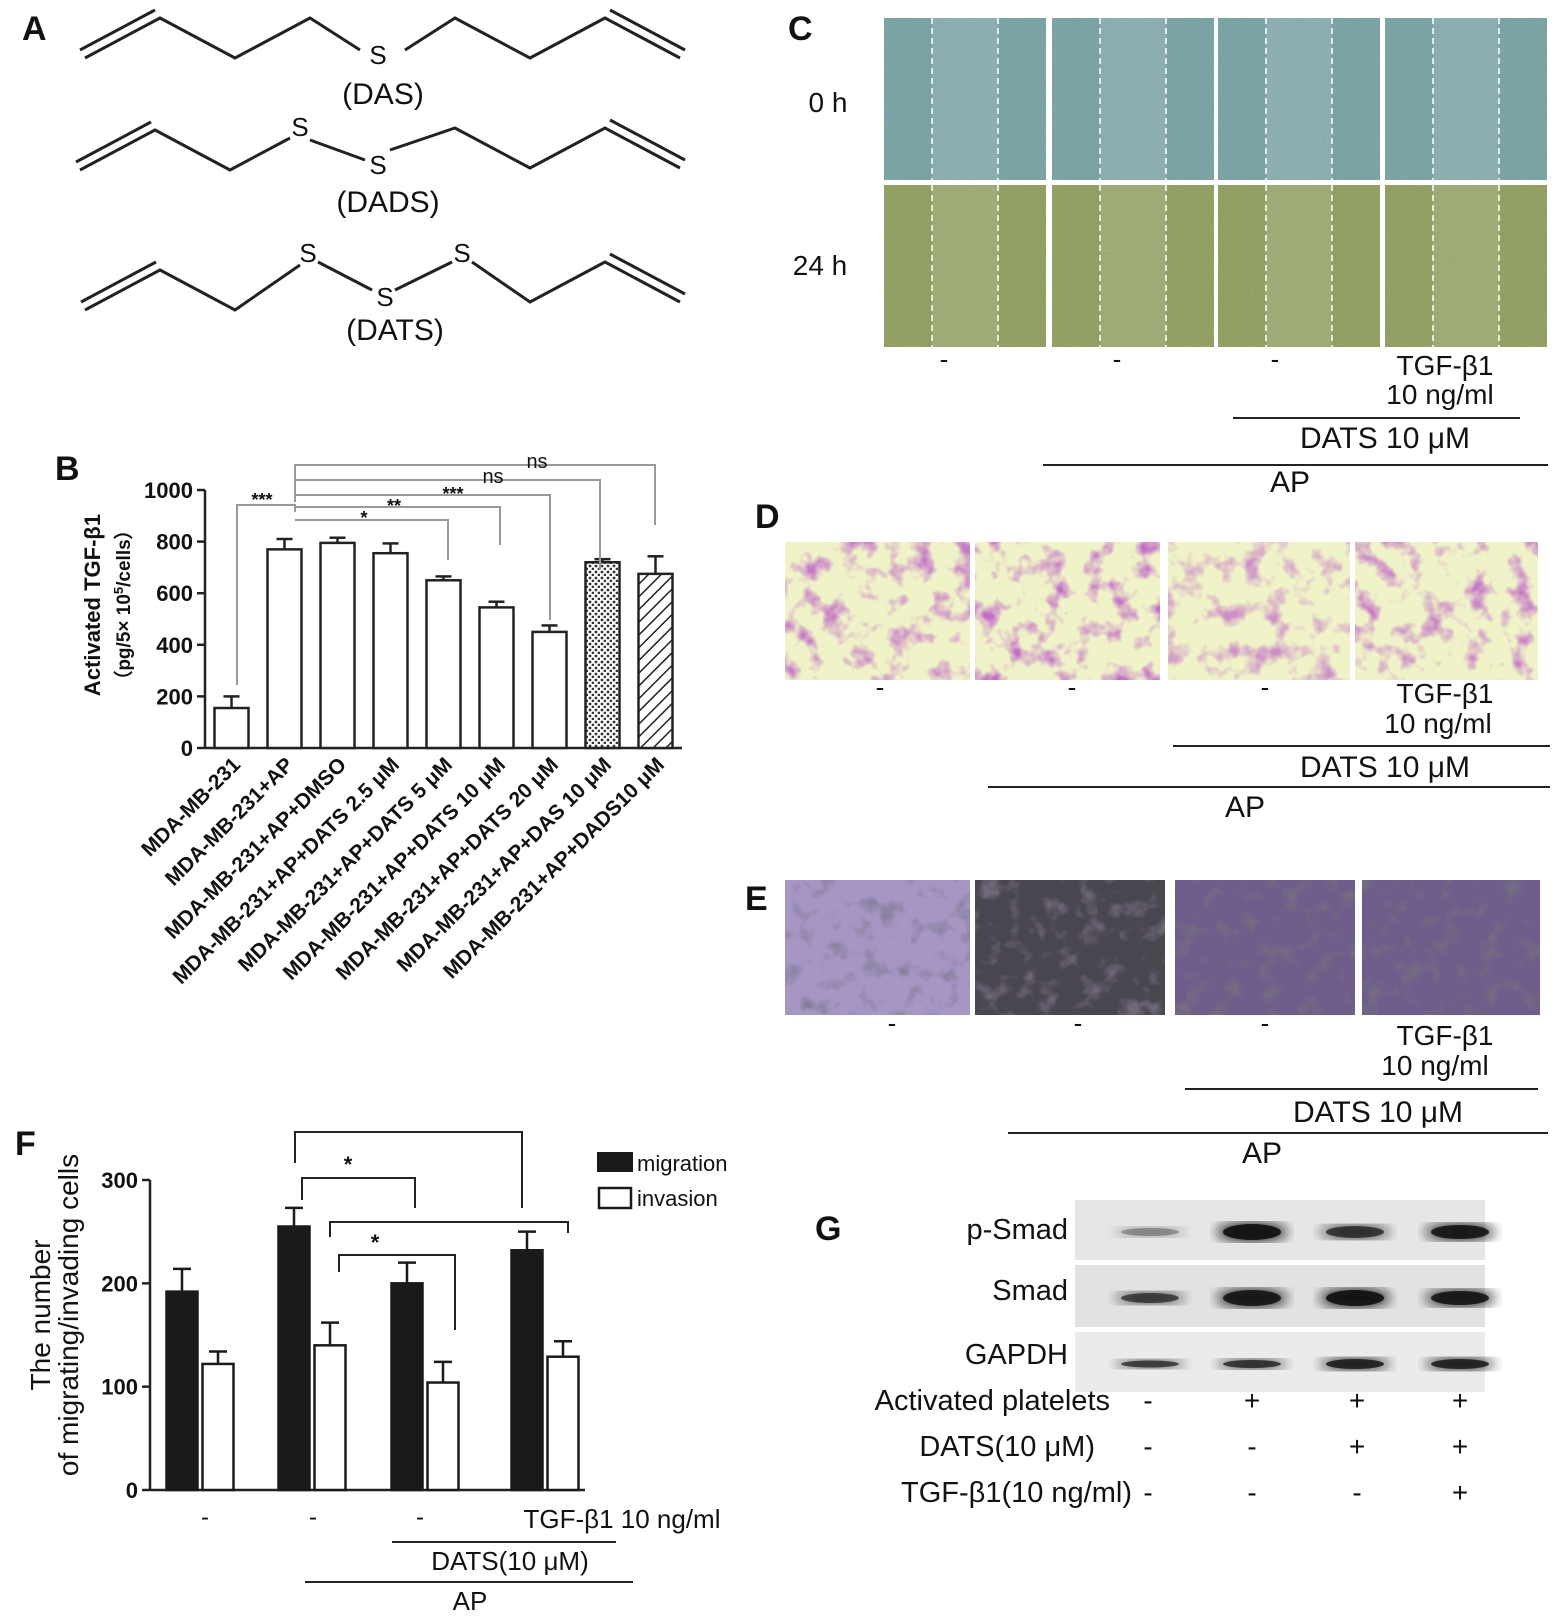 The width and height of the screenshot is (1559, 1618). What do you see at coordinates (375, 1242) in the screenshot?
I see `f-sig-2: *` at bounding box center [375, 1242].